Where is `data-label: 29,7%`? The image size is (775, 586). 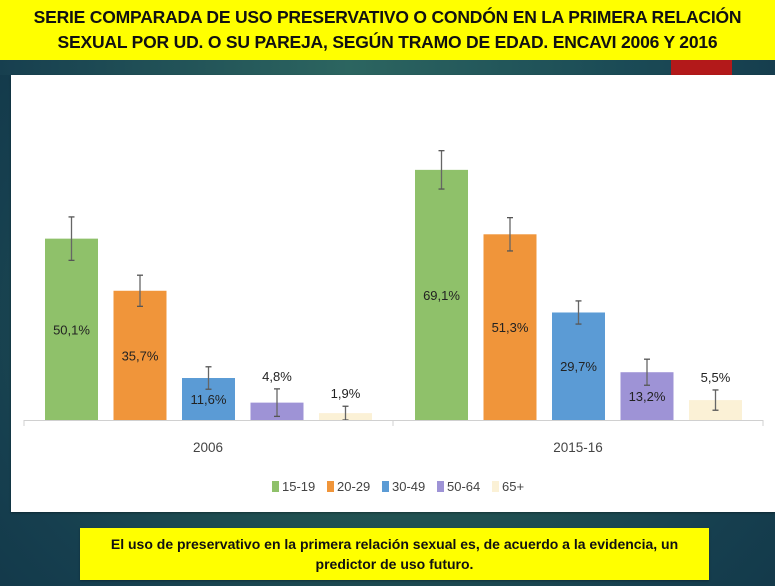 data-label: 29,7% is located at coordinates (578, 366).